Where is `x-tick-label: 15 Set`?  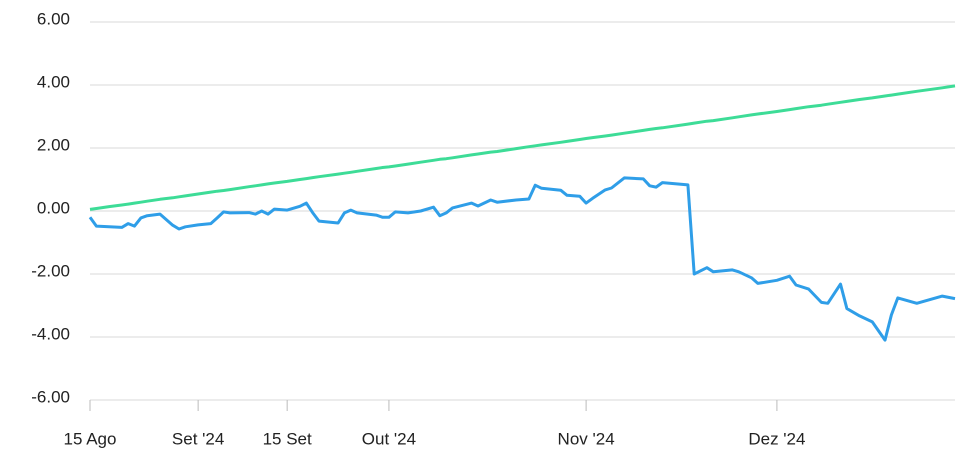
x-tick-label: 15 Set is located at coordinates (287, 438).